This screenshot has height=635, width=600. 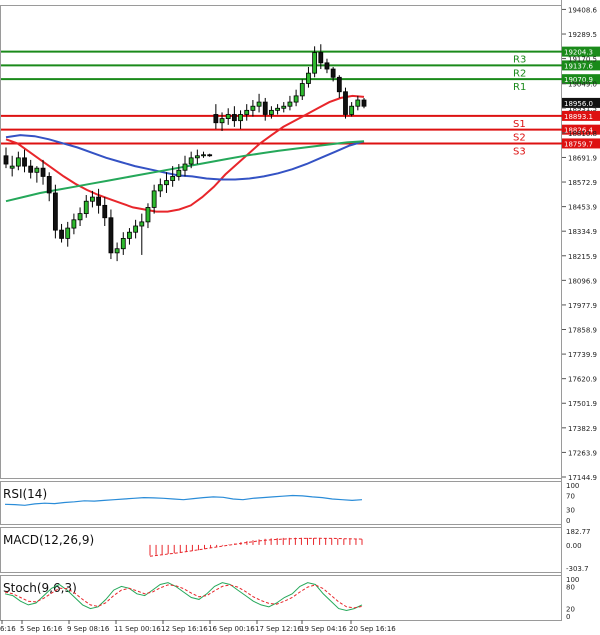 What do you see at coordinates (570, 511) in the screenshot?
I see `indicator-tick-label: 30` at bounding box center [570, 511].